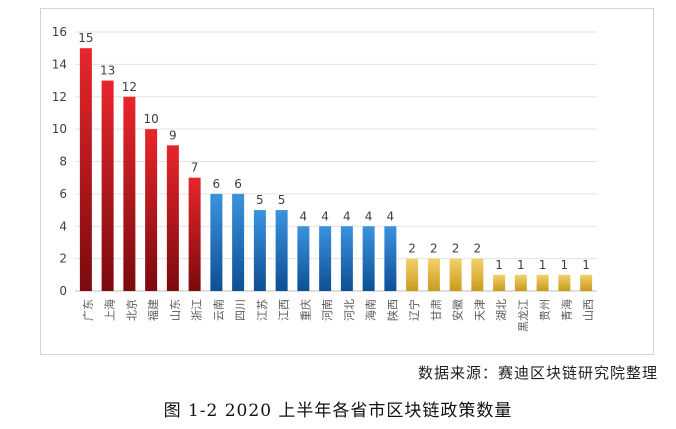 The height and width of the screenshot is (429, 676). I want to click on x-category-label: 安徽, so click(458, 310).